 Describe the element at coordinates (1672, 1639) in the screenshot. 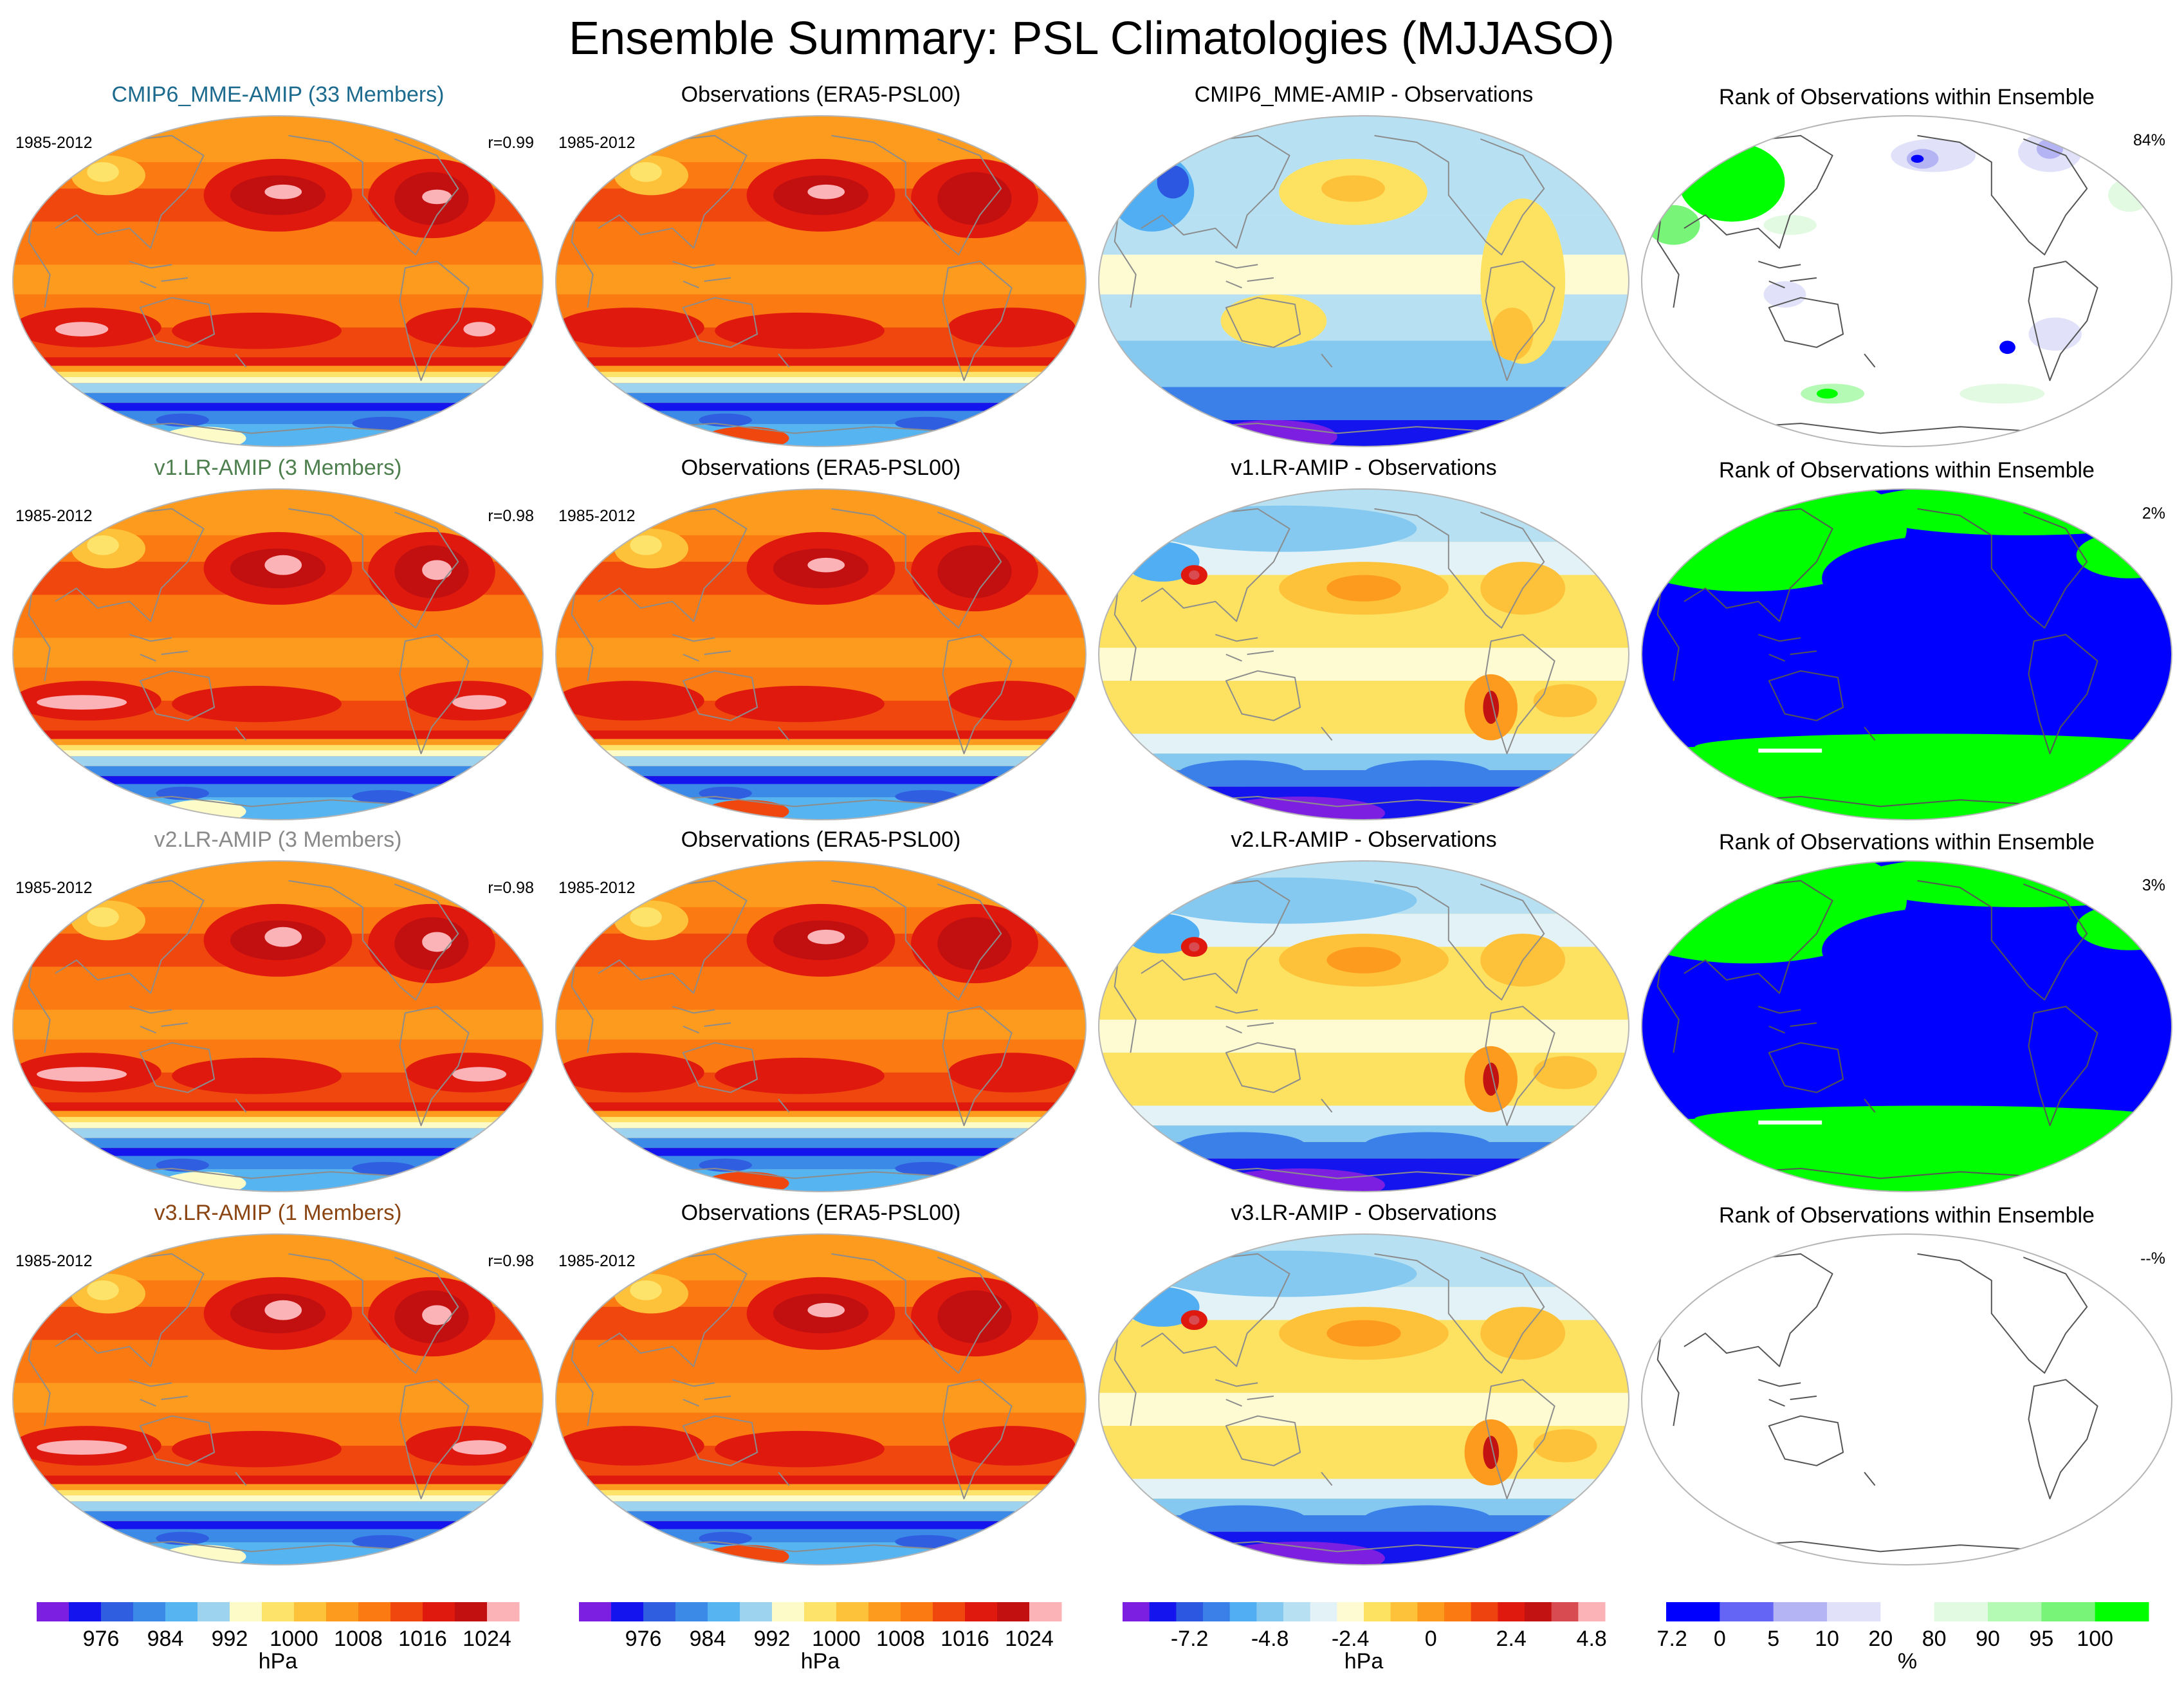

I see `colorbar-tick-label: 7.2` at that location.